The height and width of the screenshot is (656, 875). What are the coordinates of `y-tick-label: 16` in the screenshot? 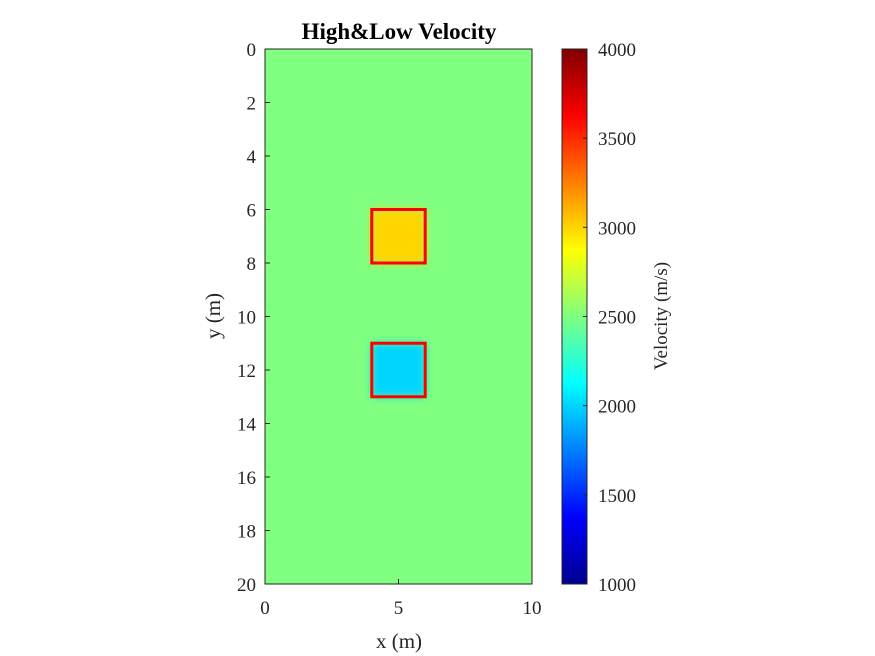 It's located at (246, 478).